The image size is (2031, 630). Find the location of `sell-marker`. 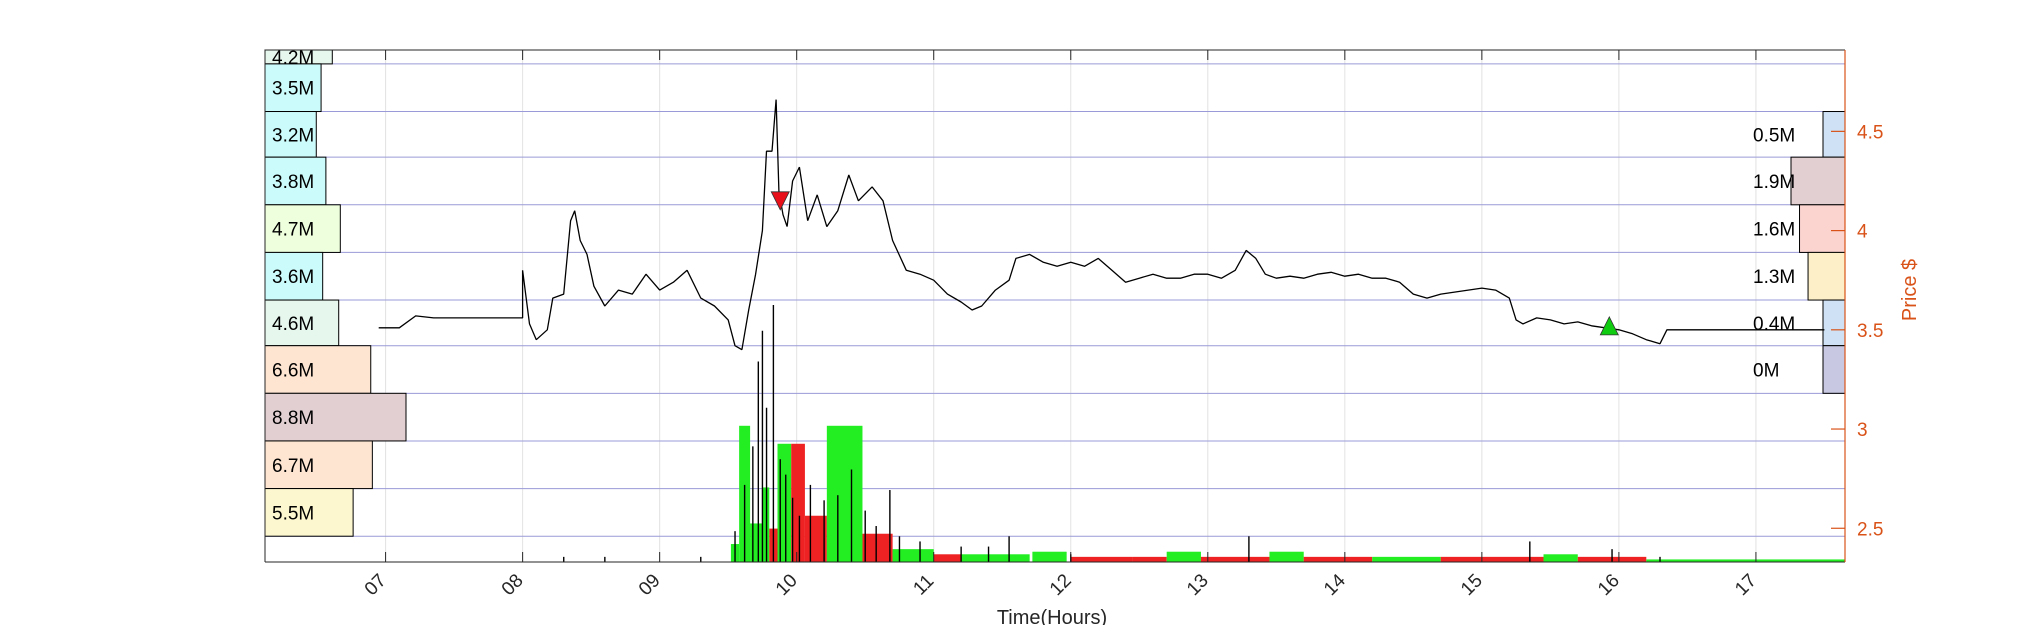

sell-marker is located at coordinates (780, 201).